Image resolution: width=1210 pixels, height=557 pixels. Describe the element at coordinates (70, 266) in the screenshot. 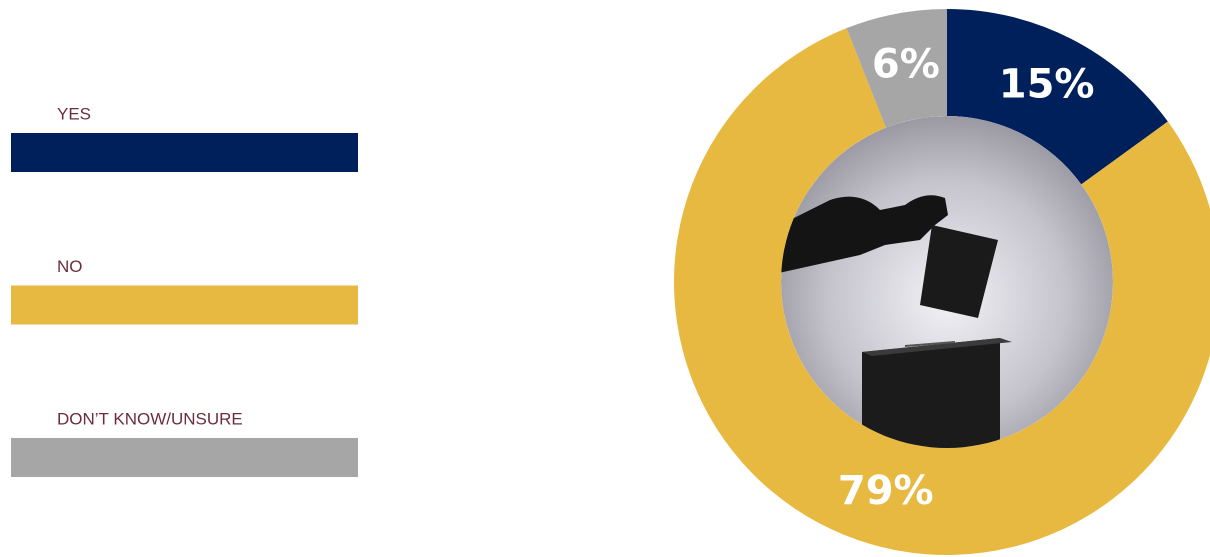

I see `legend-label: NO` at that location.